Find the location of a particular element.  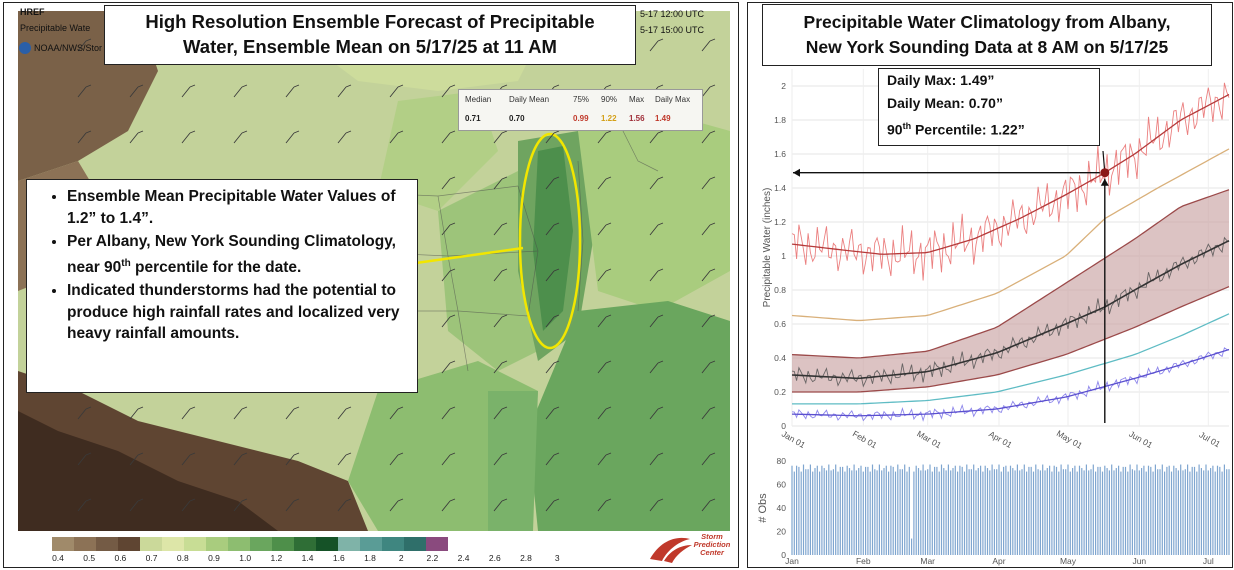

stats-header-2: 75% is located at coordinates (581, 99).